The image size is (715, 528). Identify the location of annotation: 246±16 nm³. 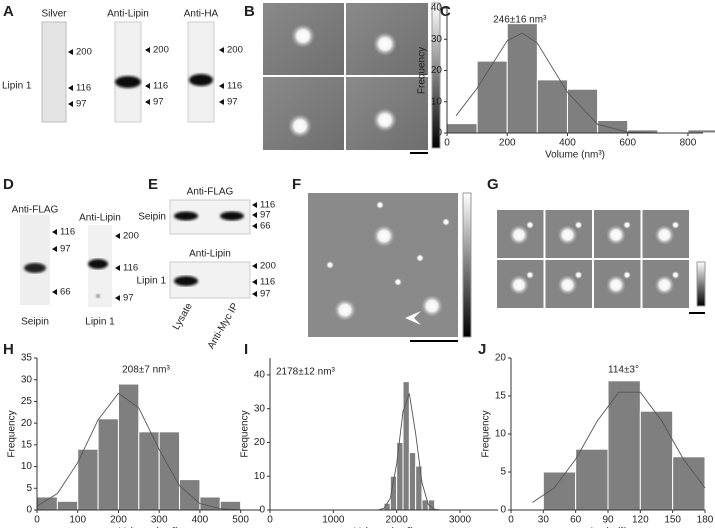
(520, 20).